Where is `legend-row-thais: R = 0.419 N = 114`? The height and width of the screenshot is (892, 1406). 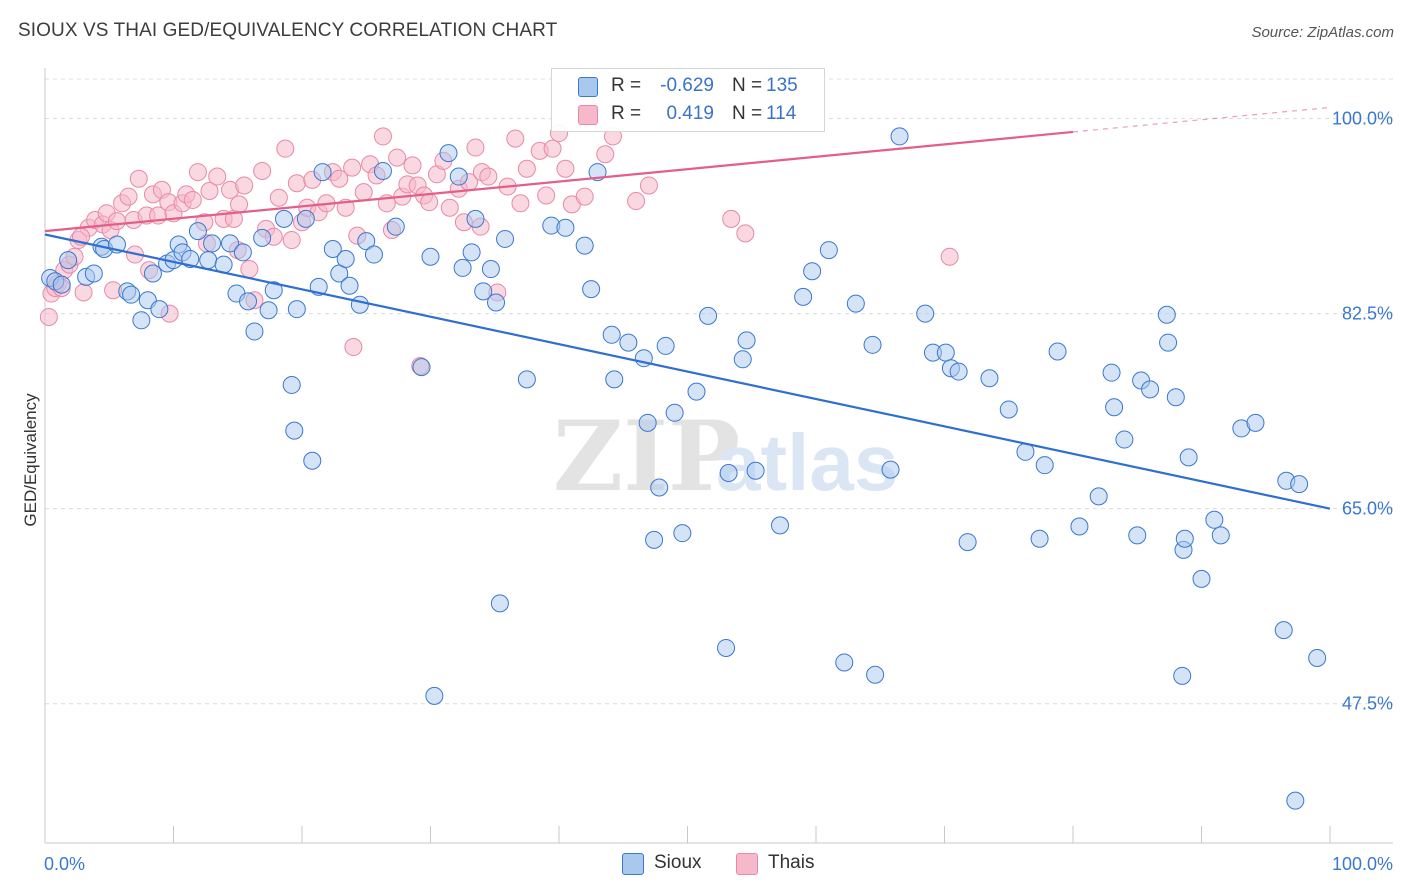
legend-row-thais: R = 0.419 N = 114 is located at coordinates (688, 115).